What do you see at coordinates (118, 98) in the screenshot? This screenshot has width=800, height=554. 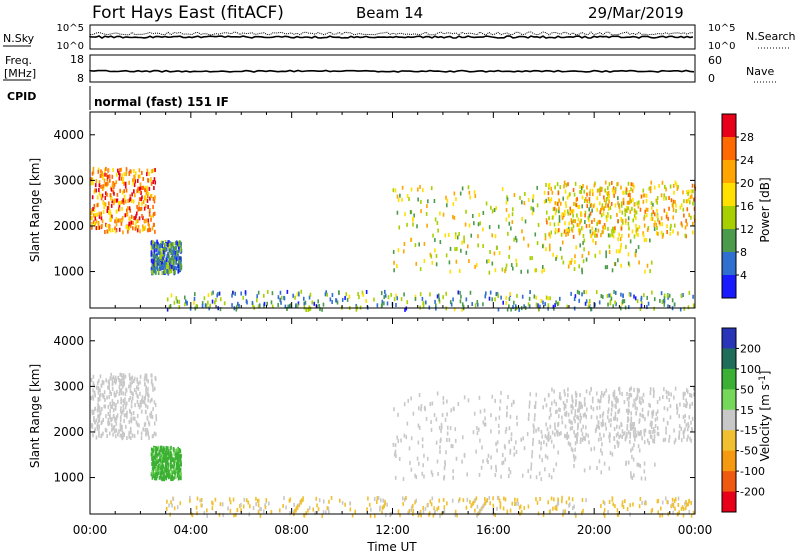 I see `cpid-panel: CPID normal (fast) 151 IF` at bounding box center [118, 98].